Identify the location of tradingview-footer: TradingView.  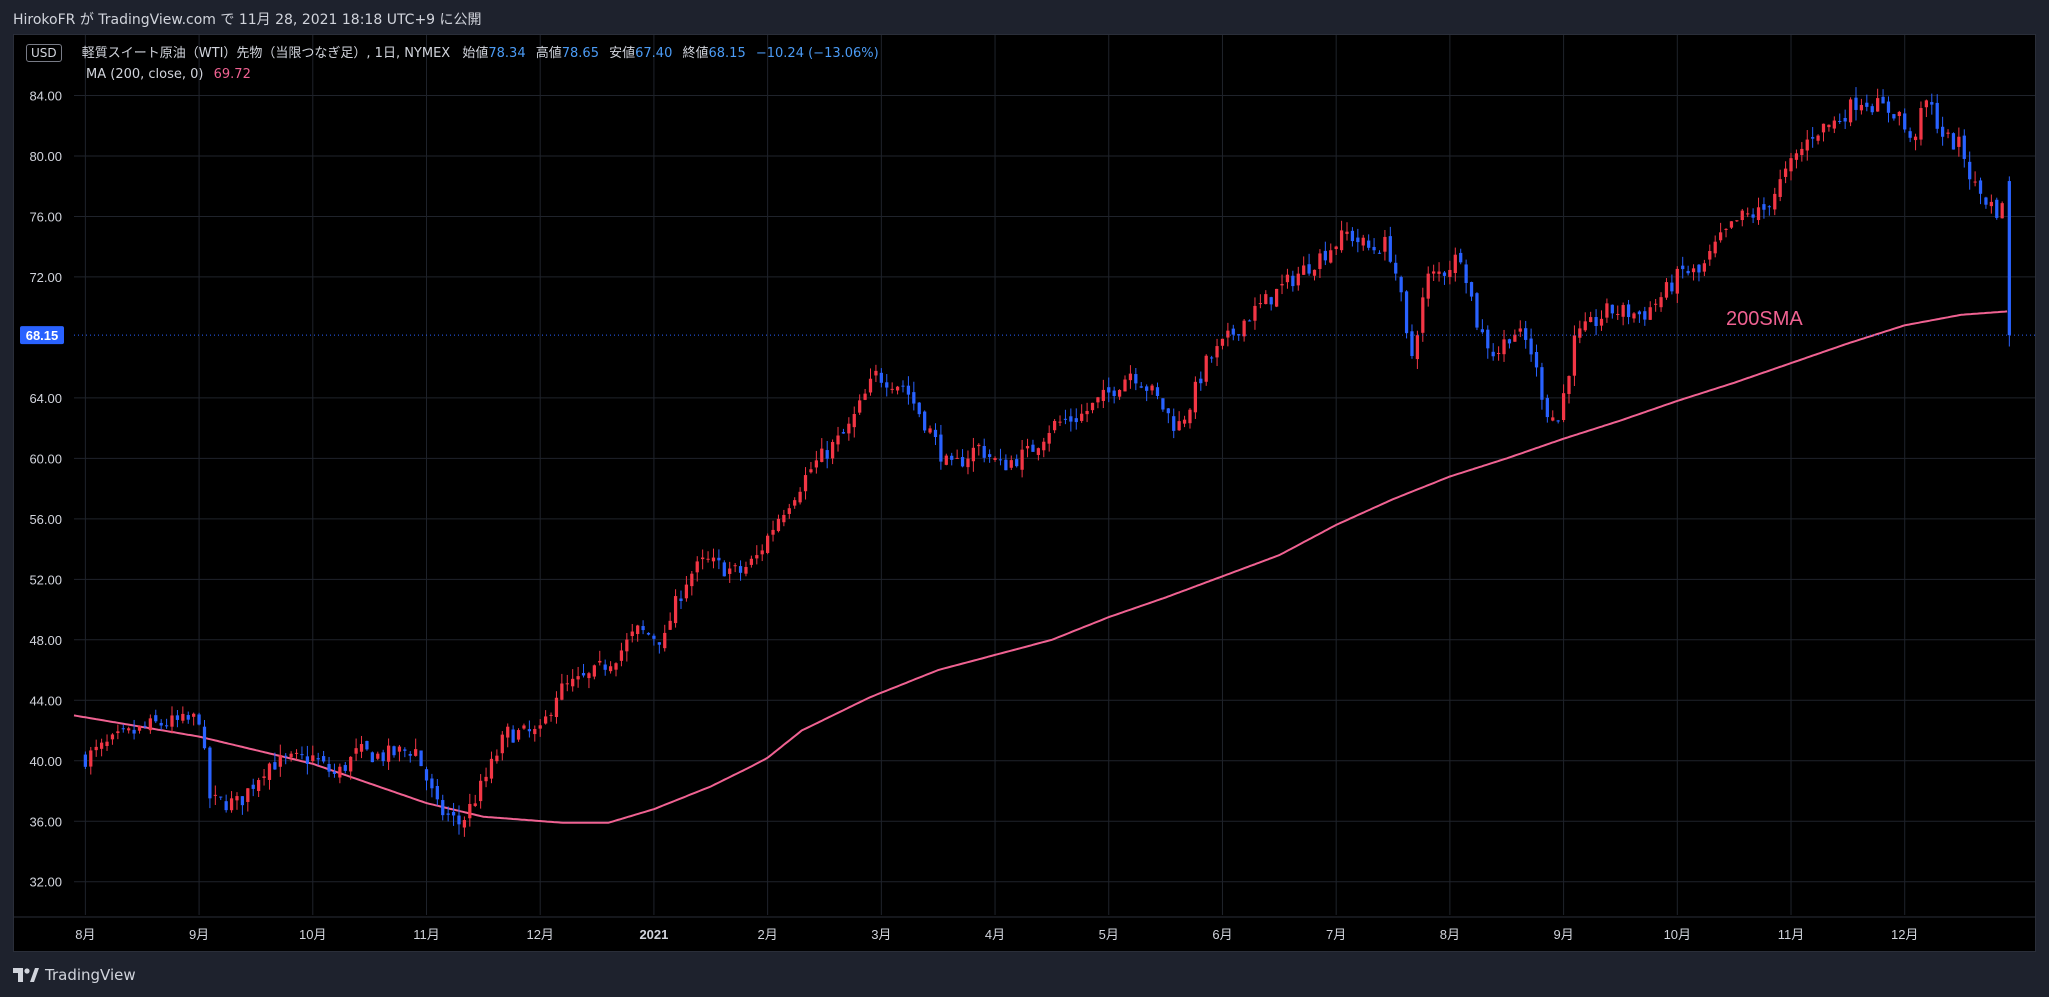
(74, 975).